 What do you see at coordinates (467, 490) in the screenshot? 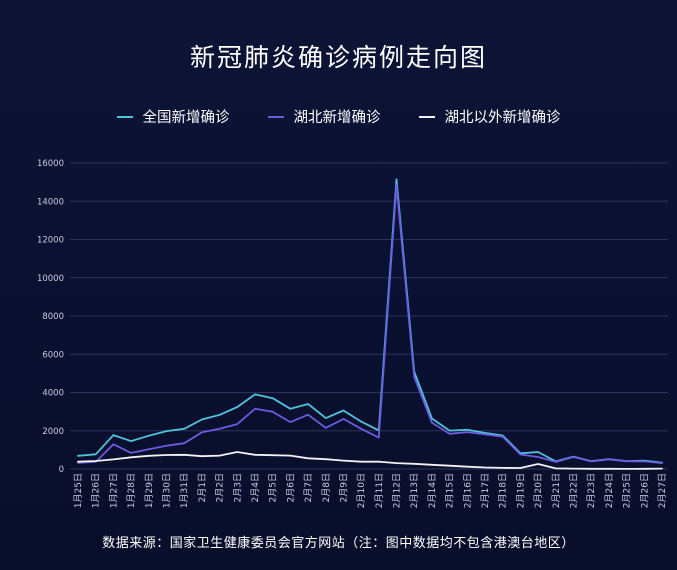
I see `x-tick-label: 2月16日` at bounding box center [467, 490].